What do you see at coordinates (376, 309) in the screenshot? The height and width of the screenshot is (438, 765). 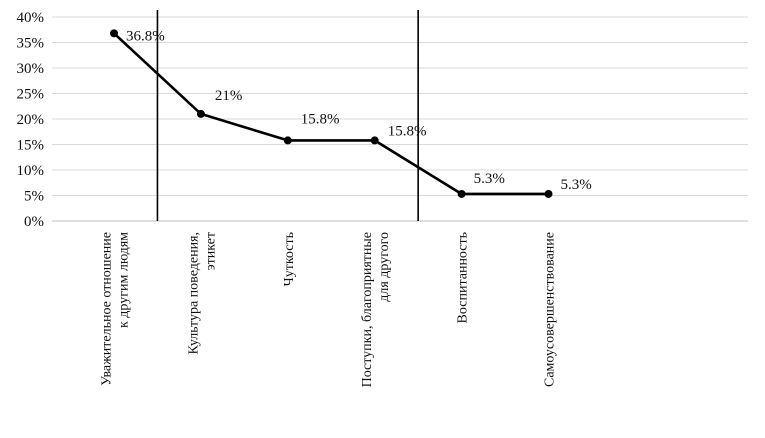 I see `x-category-label: Поступки, благоприятные для другого` at bounding box center [376, 309].